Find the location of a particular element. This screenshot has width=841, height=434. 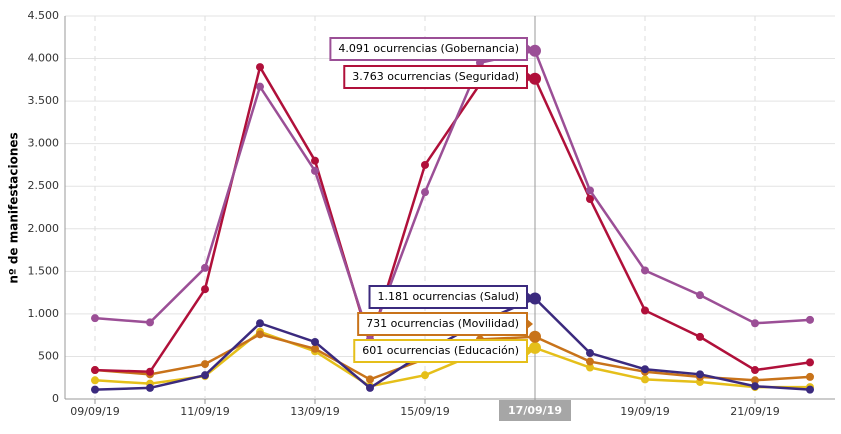

y-tick-label: 0 is located at coordinates (55, 398).